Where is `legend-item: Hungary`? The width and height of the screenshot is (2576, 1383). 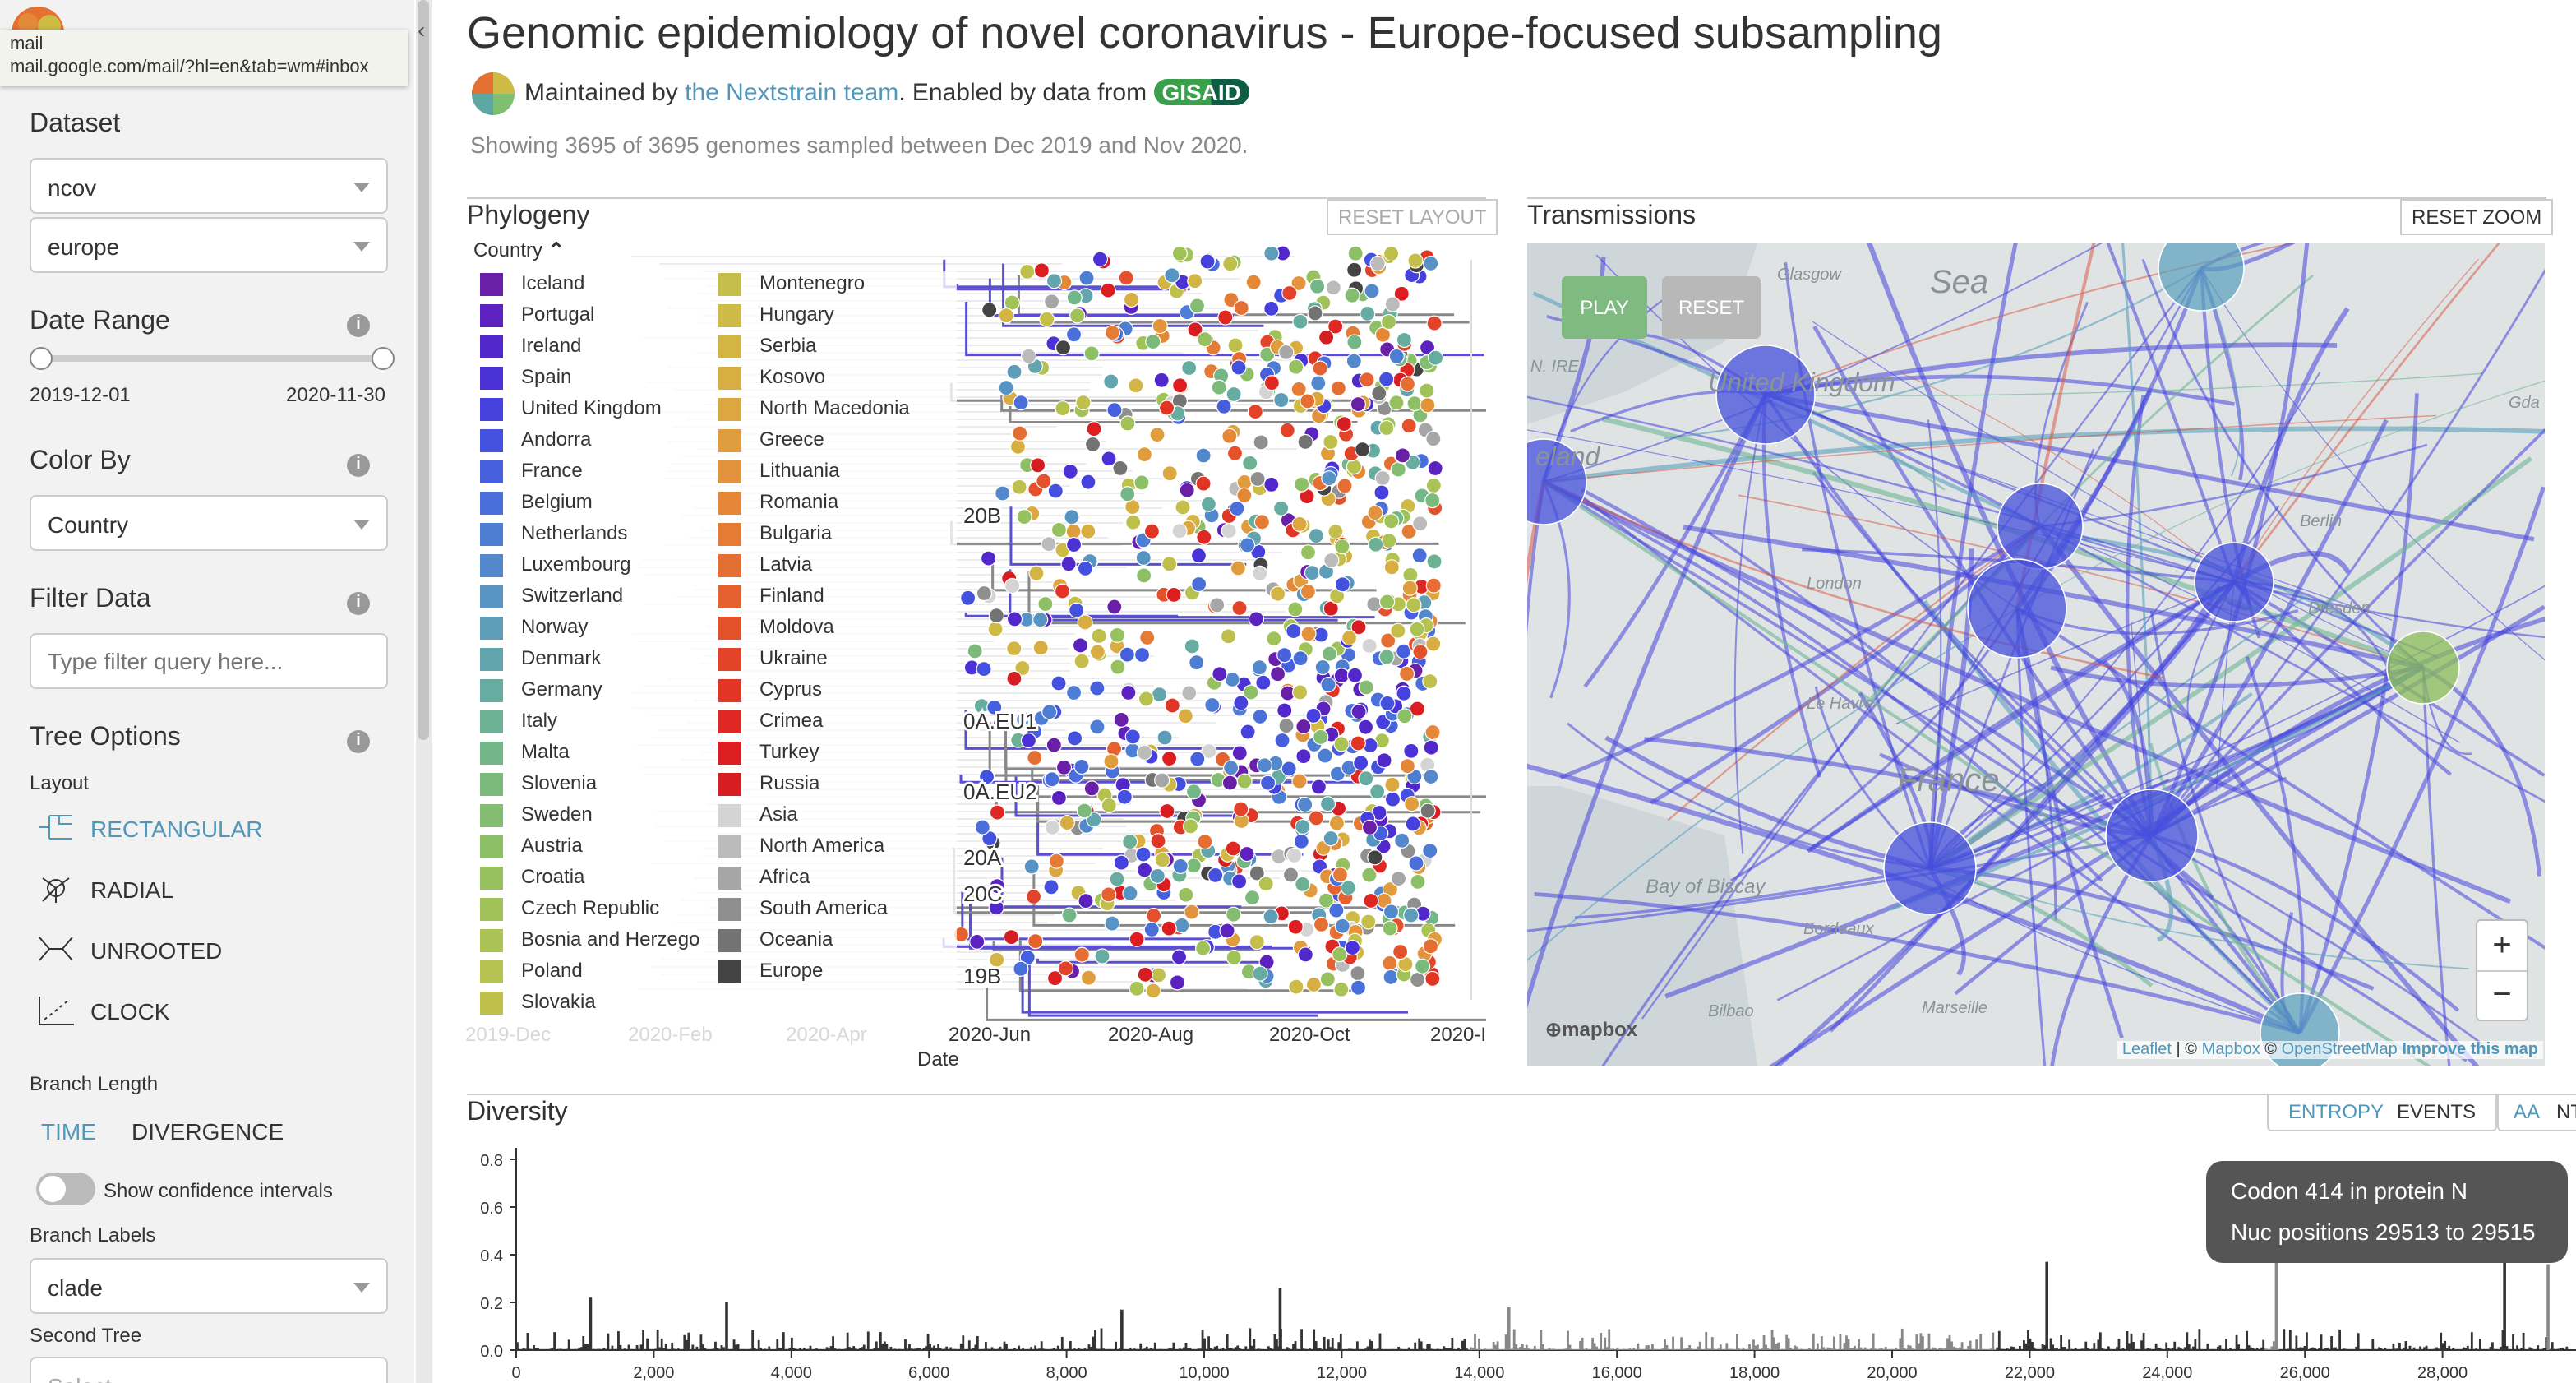
legend-item: Hungary is located at coordinates (776, 318).